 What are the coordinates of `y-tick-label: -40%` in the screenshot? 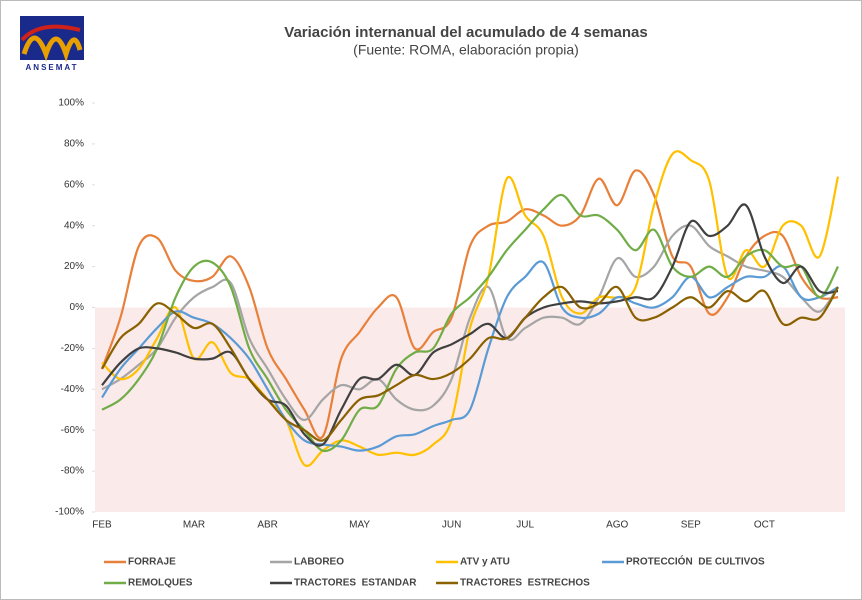 It's located at (72, 389).